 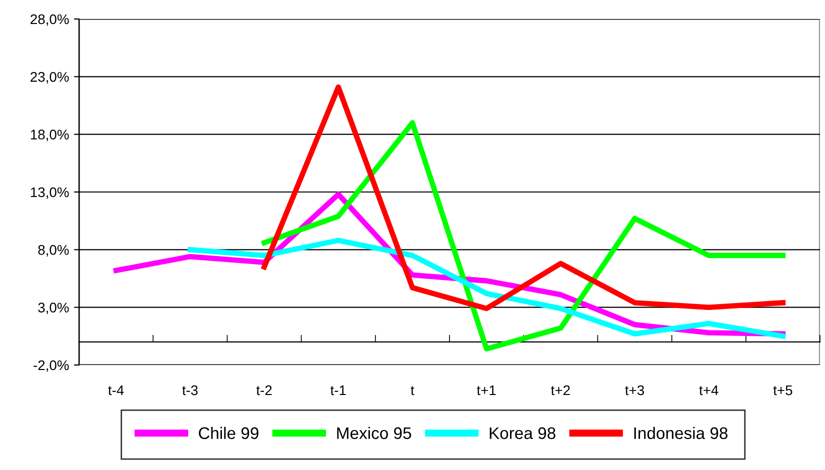 What do you see at coordinates (190, 390) in the screenshot?
I see `x-tick-label: t-3` at bounding box center [190, 390].